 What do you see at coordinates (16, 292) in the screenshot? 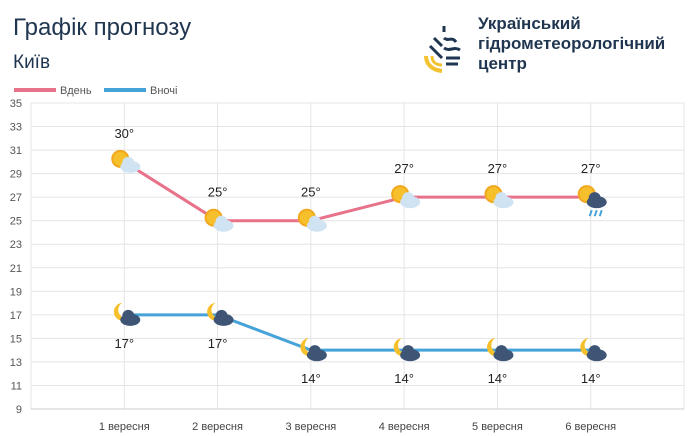
I see `y-tick-label: 19` at bounding box center [16, 292].